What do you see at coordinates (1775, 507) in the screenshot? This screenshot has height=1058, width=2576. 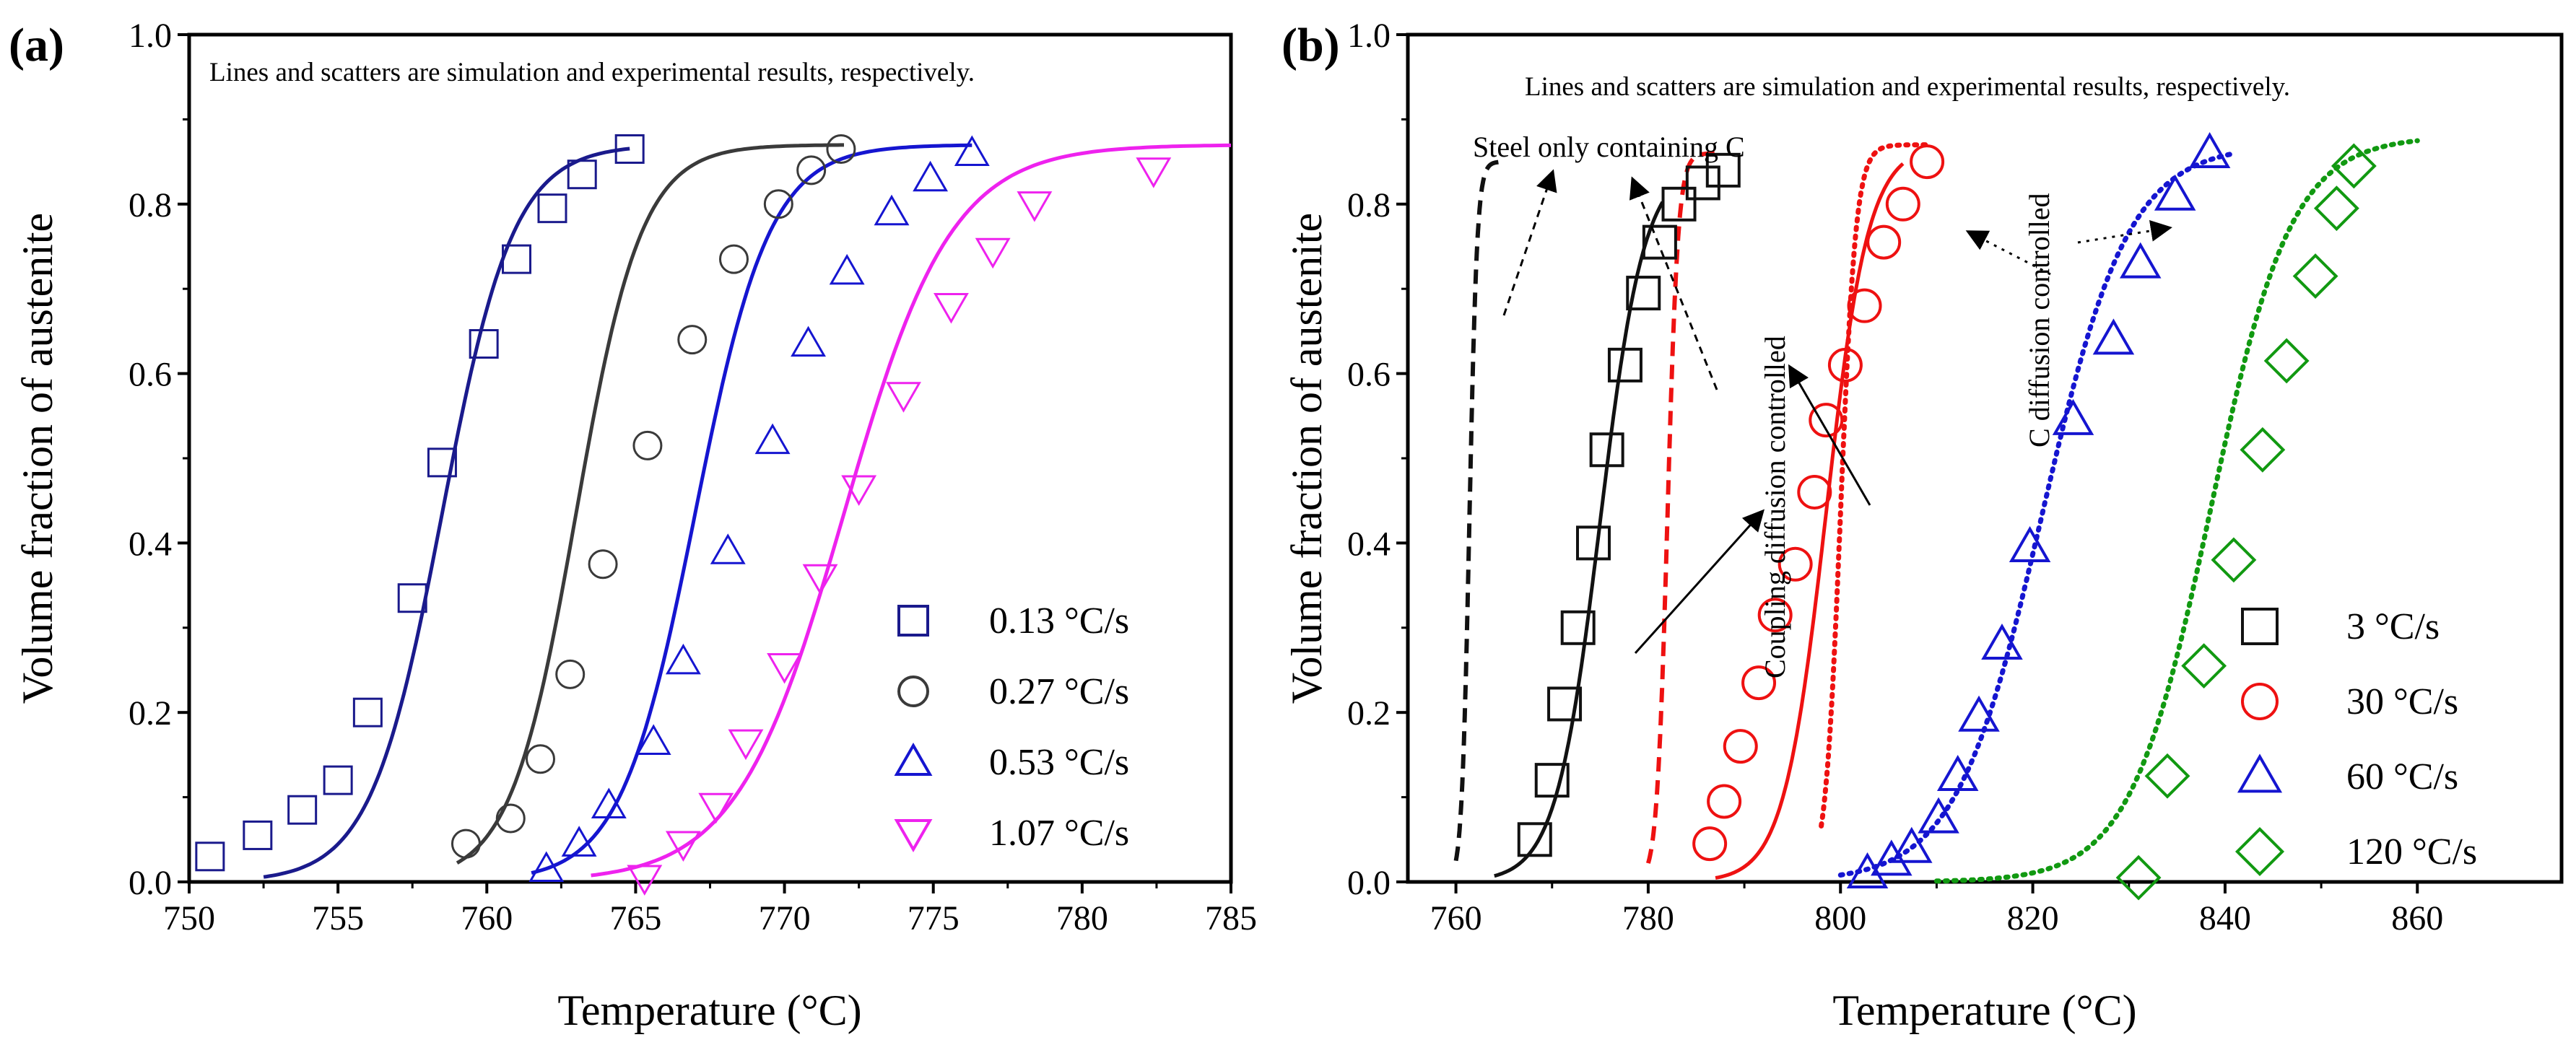 I see `label-coupling-diffusion: Coupling diffusion controlled` at bounding box center [1775, 507].